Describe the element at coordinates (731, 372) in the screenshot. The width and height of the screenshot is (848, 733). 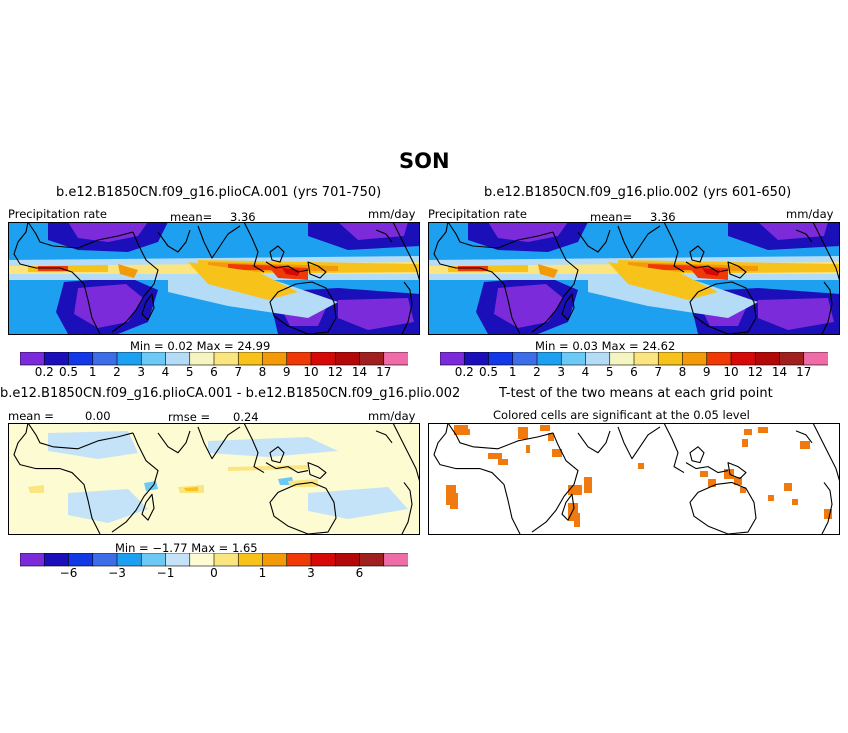
I see `colorbar-tick-label: 10` at that location.